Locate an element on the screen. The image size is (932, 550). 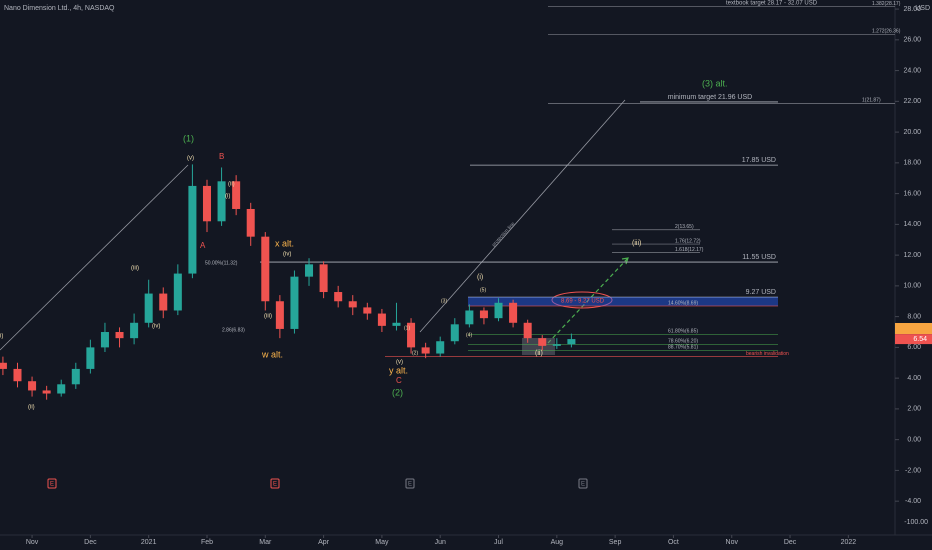
target-zone is located at coordinates (623, 302).